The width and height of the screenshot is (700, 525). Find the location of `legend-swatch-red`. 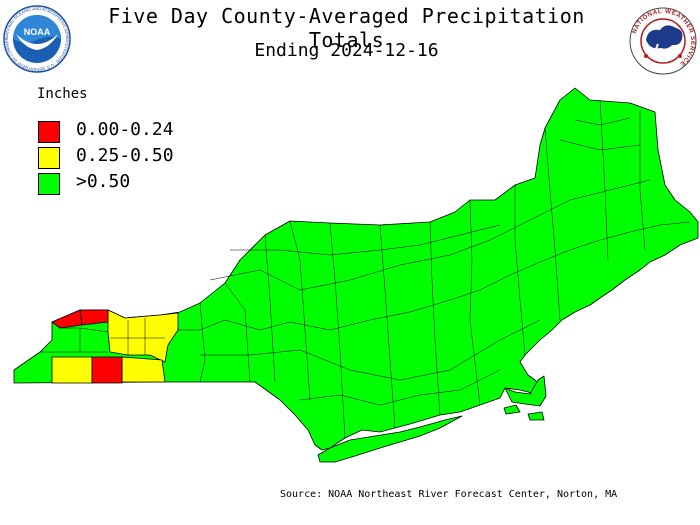

legend-swatch-red is located at coordinates (49, 132).